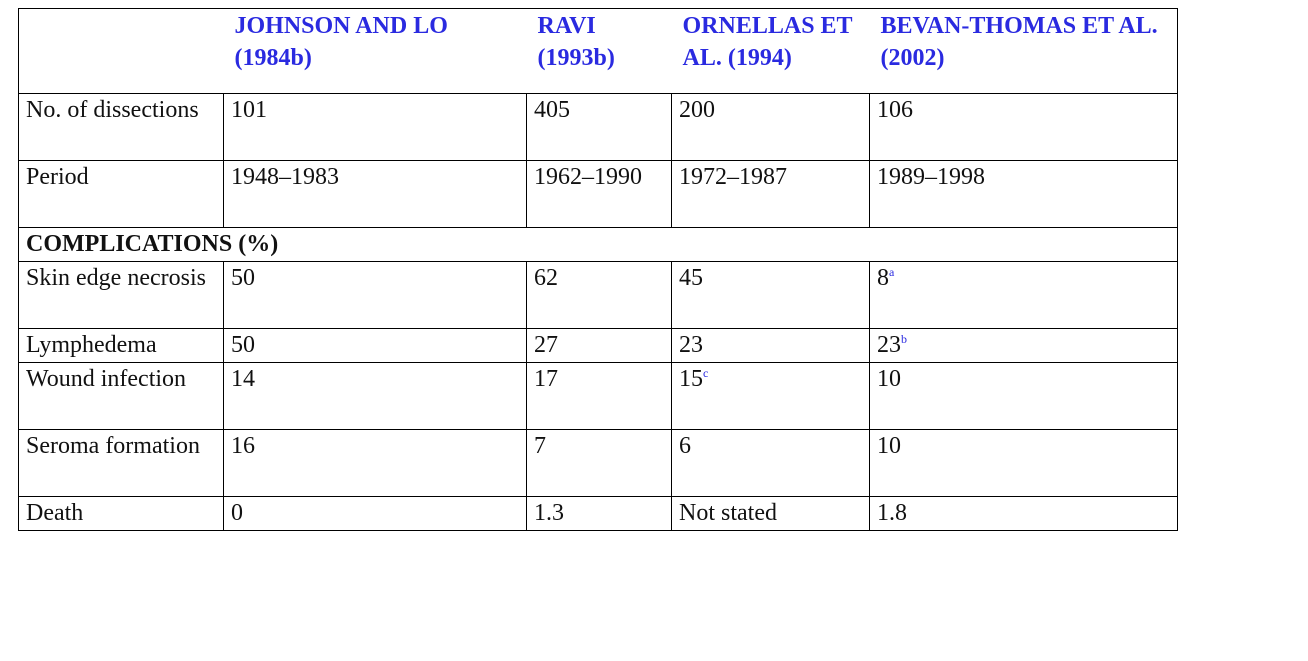 The height and width of the screenshot is (661, 1308). I want to click on table-cell: 62, so click(599, 295).